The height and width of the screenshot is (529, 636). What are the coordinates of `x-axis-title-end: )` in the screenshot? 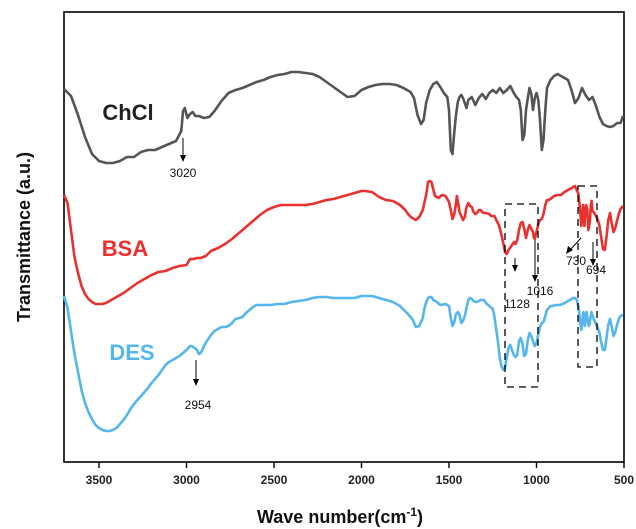 It's located at (420, 517).